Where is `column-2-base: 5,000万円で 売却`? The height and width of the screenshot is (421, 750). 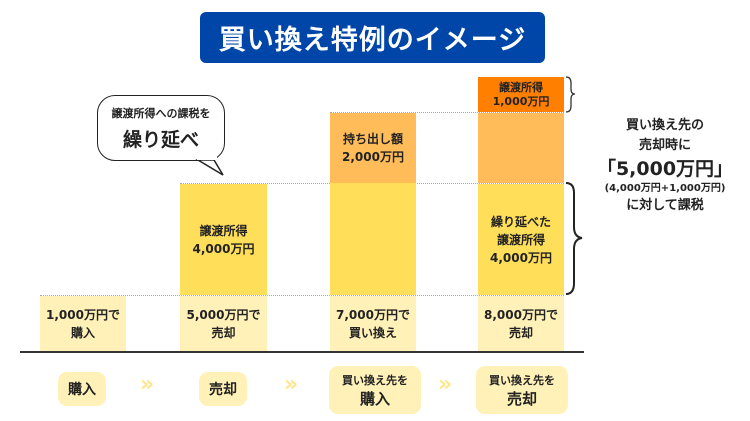 column-2-base: 5,000万円で 売却 is located at coordinates (223, 323).